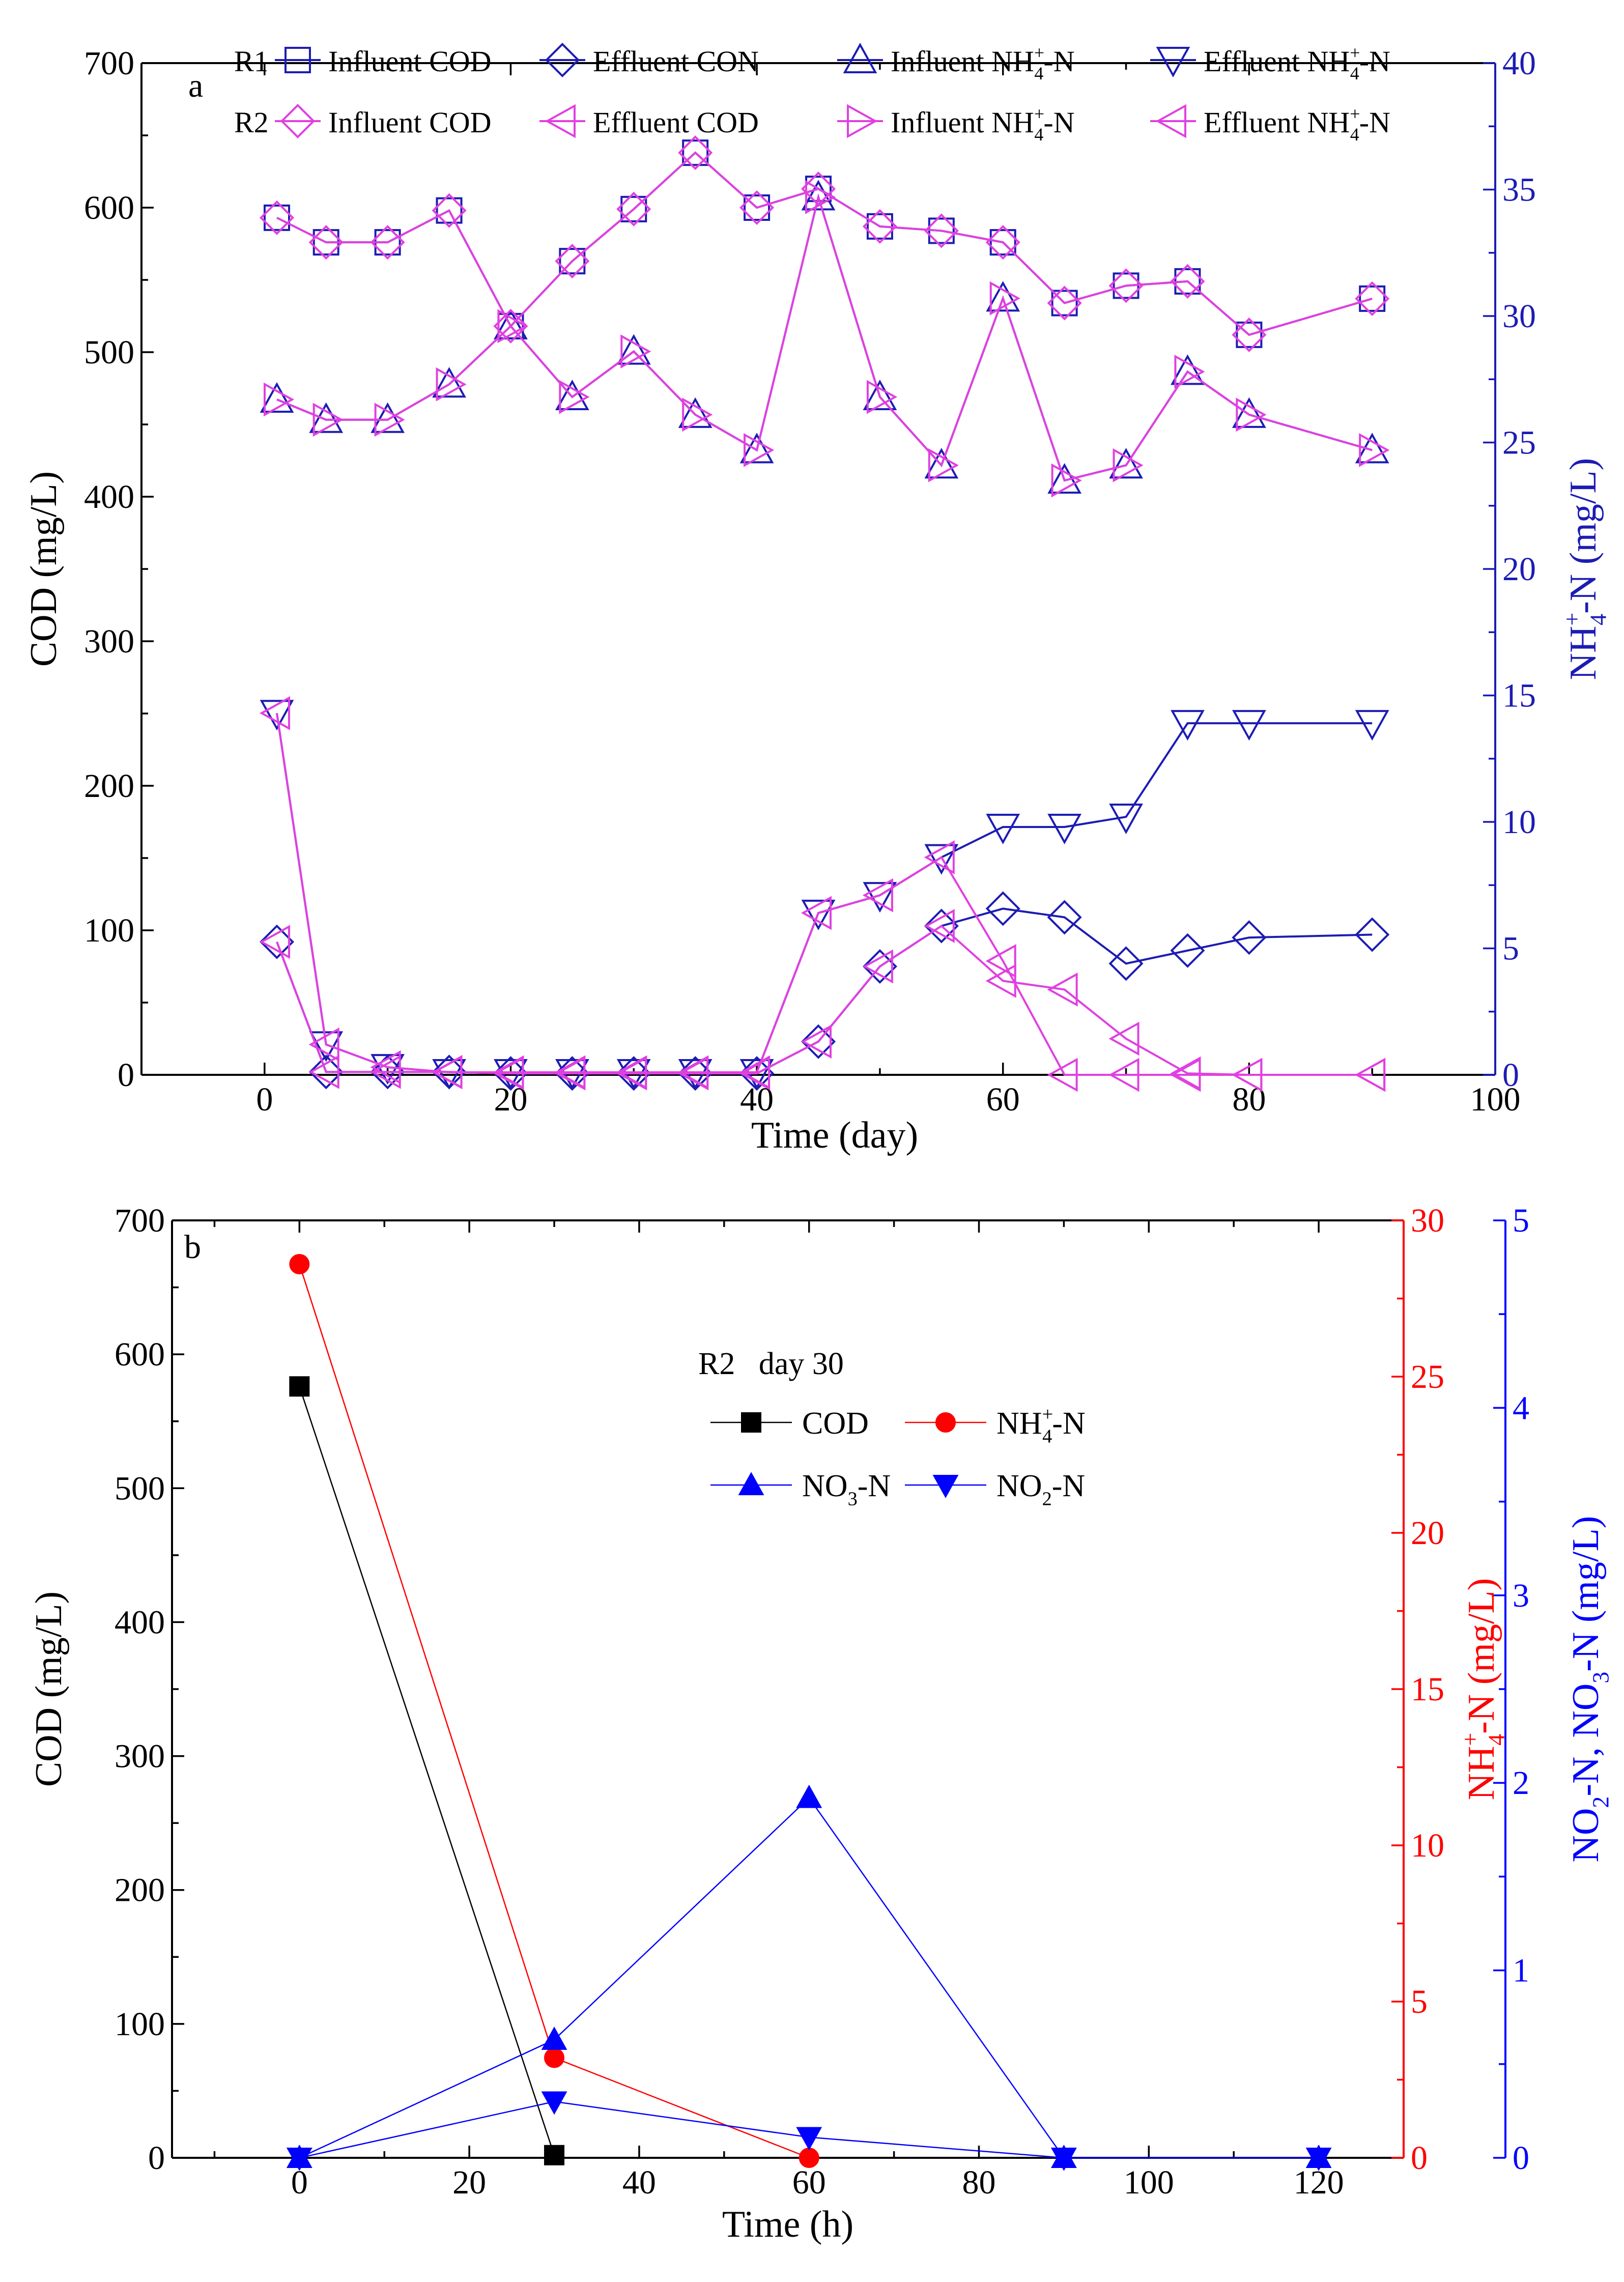 This screenshot has width=1624, height=2282. I want to click on panel-b-x-tick-label: 20, so click(469, 2183).